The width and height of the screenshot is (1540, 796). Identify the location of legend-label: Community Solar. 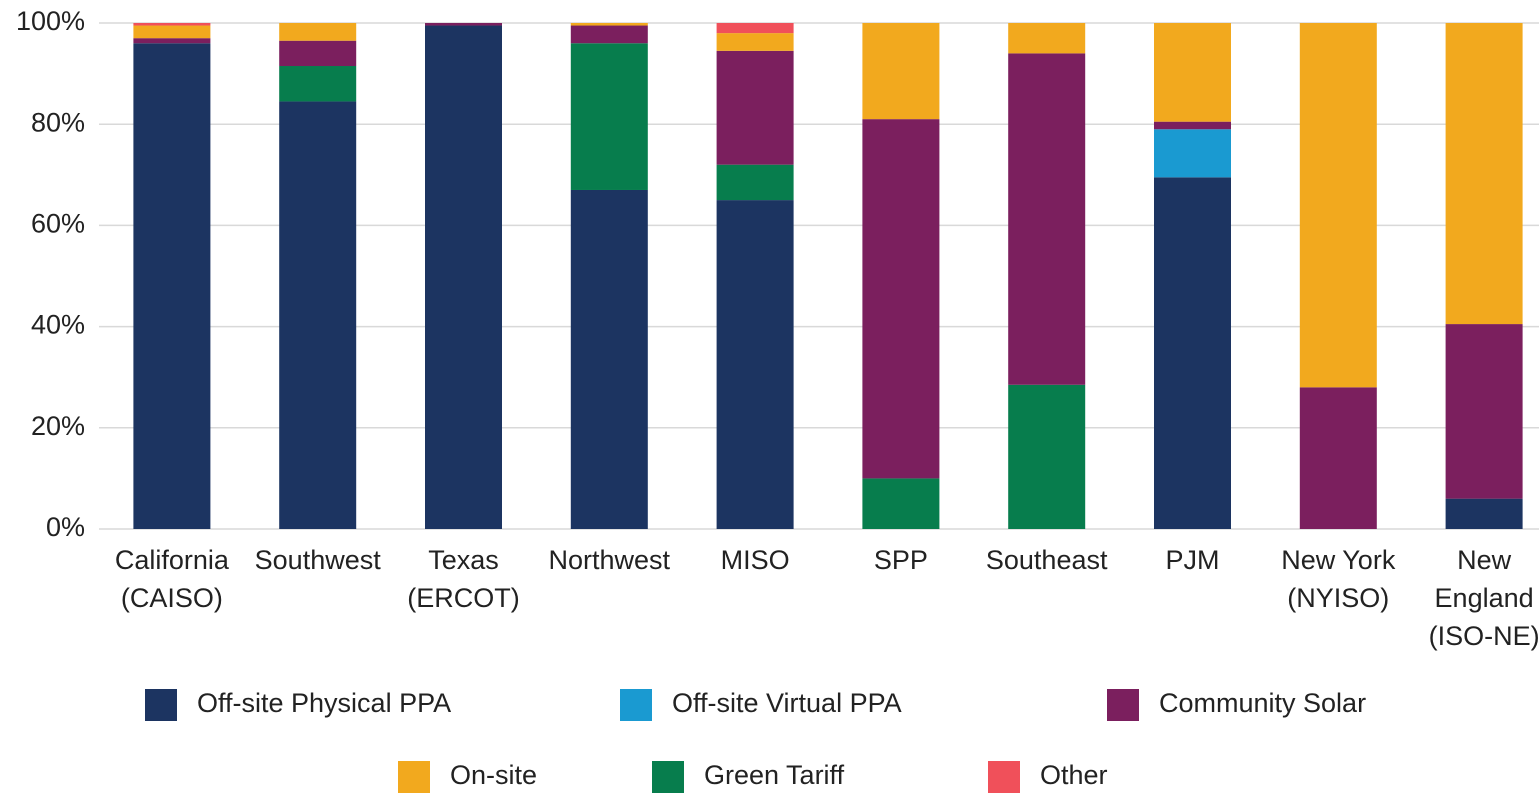
(1262, 703).